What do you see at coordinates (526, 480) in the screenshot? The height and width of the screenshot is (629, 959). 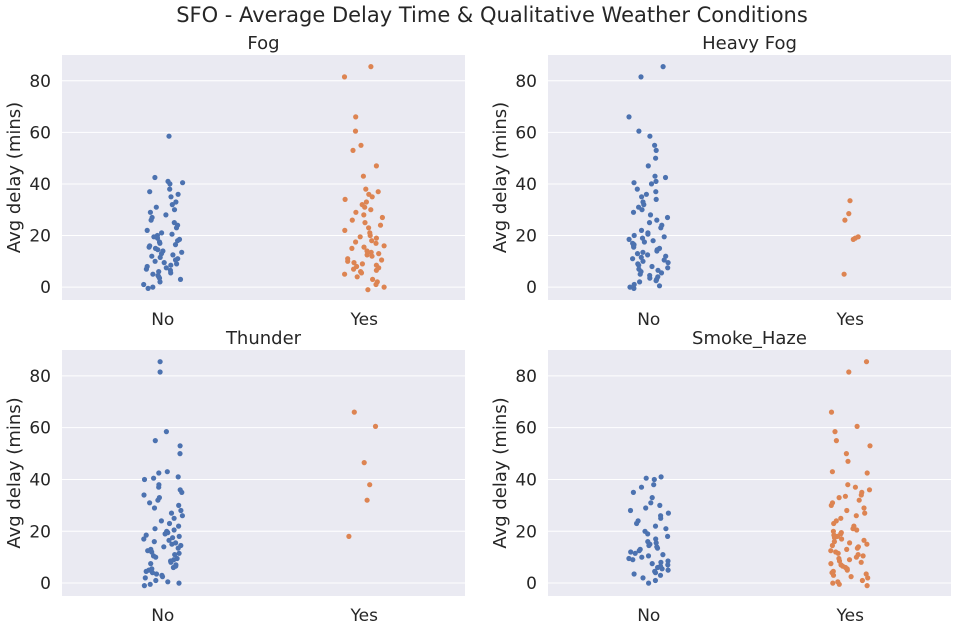 I see `y-tick-label: 40` at bounding box center [526, 480].